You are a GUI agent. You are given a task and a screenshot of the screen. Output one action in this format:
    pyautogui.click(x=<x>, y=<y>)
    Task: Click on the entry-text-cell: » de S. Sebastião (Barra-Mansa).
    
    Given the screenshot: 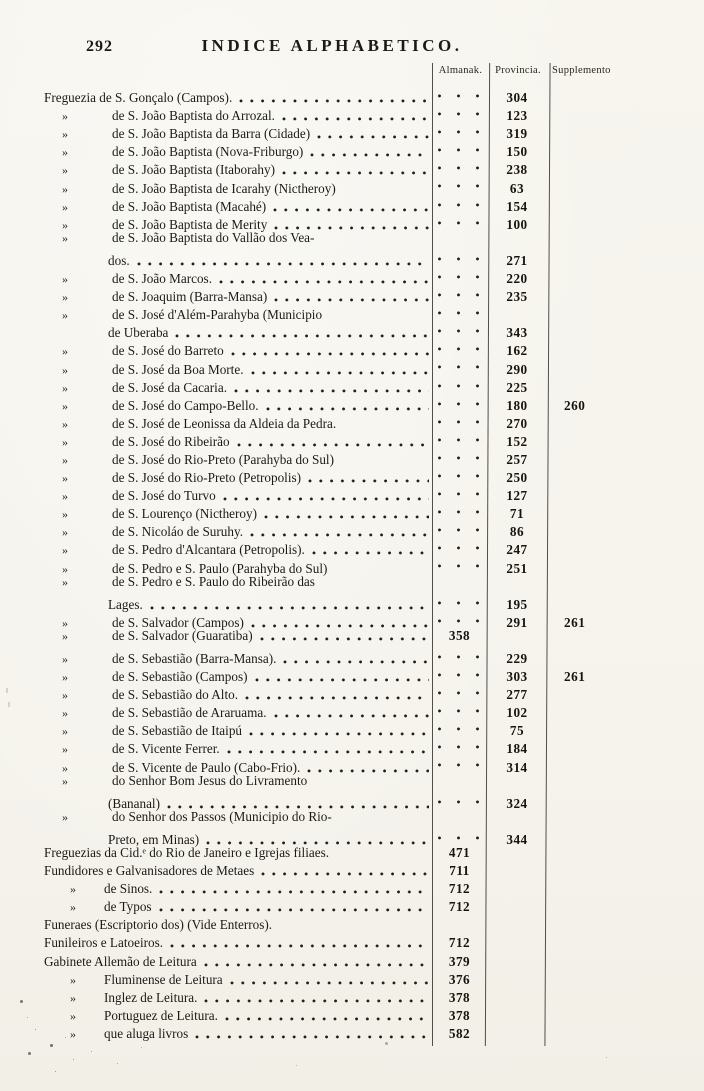 What is the action you would take?
    pyautogui.click(x=238, y=659)
    